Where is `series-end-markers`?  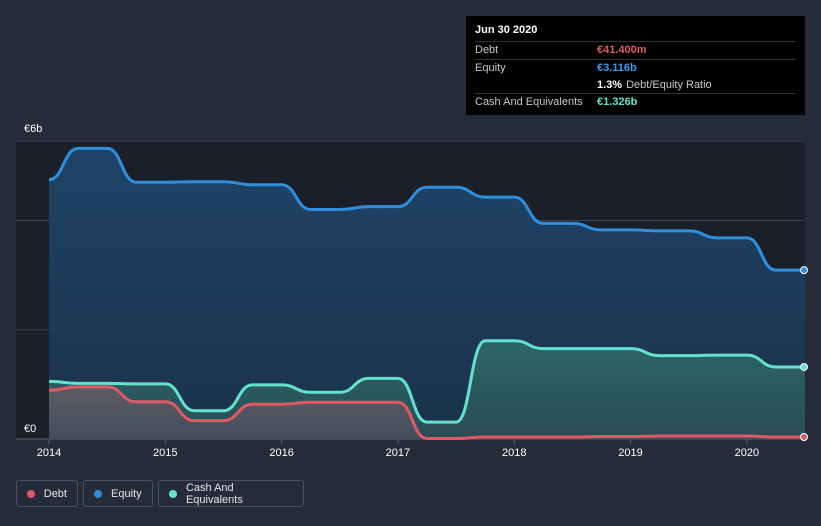 series-end-markers is located at coordinates (804, 354).